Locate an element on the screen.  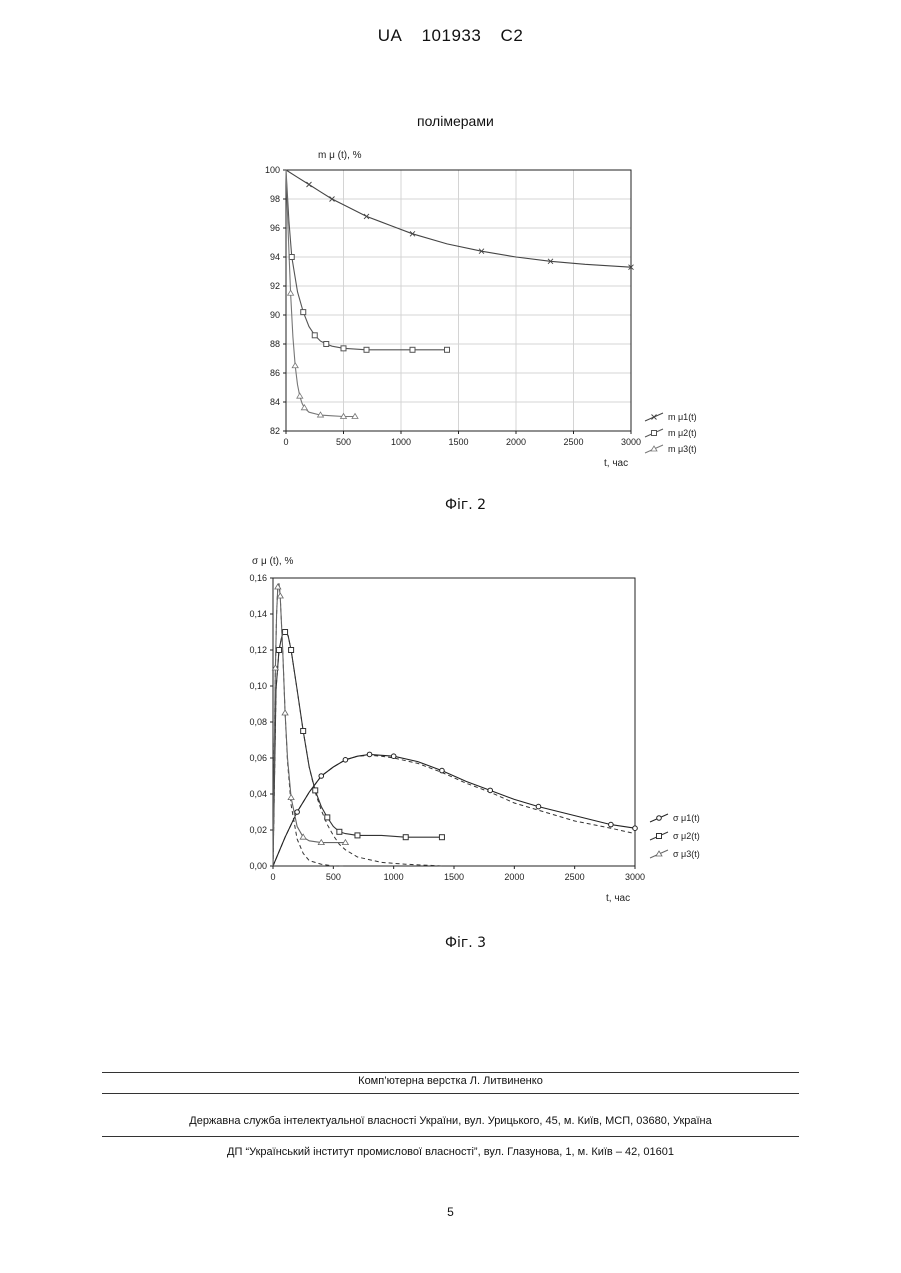
patent-header: UA 101933 C2 is located at coordinates (450, 36).